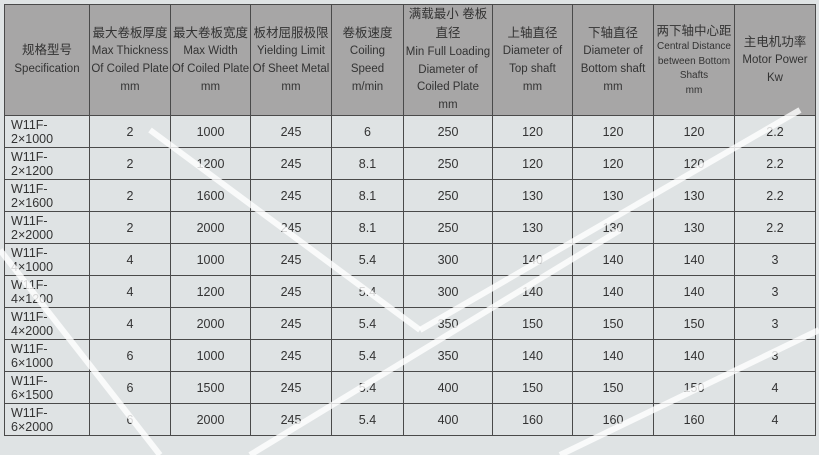 The image size is (819, 455). I want to click on table-row: W11F-2×2000 2 2000 245 8.1 250 130 130 130 2.2, so click(410, 227).